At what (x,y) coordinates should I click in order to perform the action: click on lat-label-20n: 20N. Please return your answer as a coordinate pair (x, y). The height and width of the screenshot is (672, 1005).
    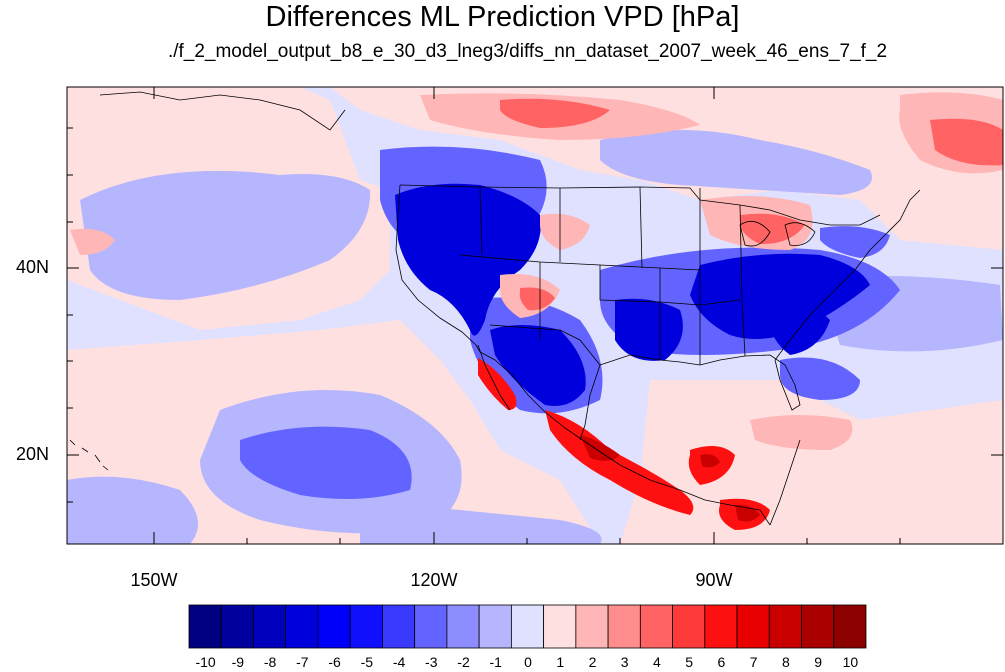
    Looking at the image, I should click on (33, 454).